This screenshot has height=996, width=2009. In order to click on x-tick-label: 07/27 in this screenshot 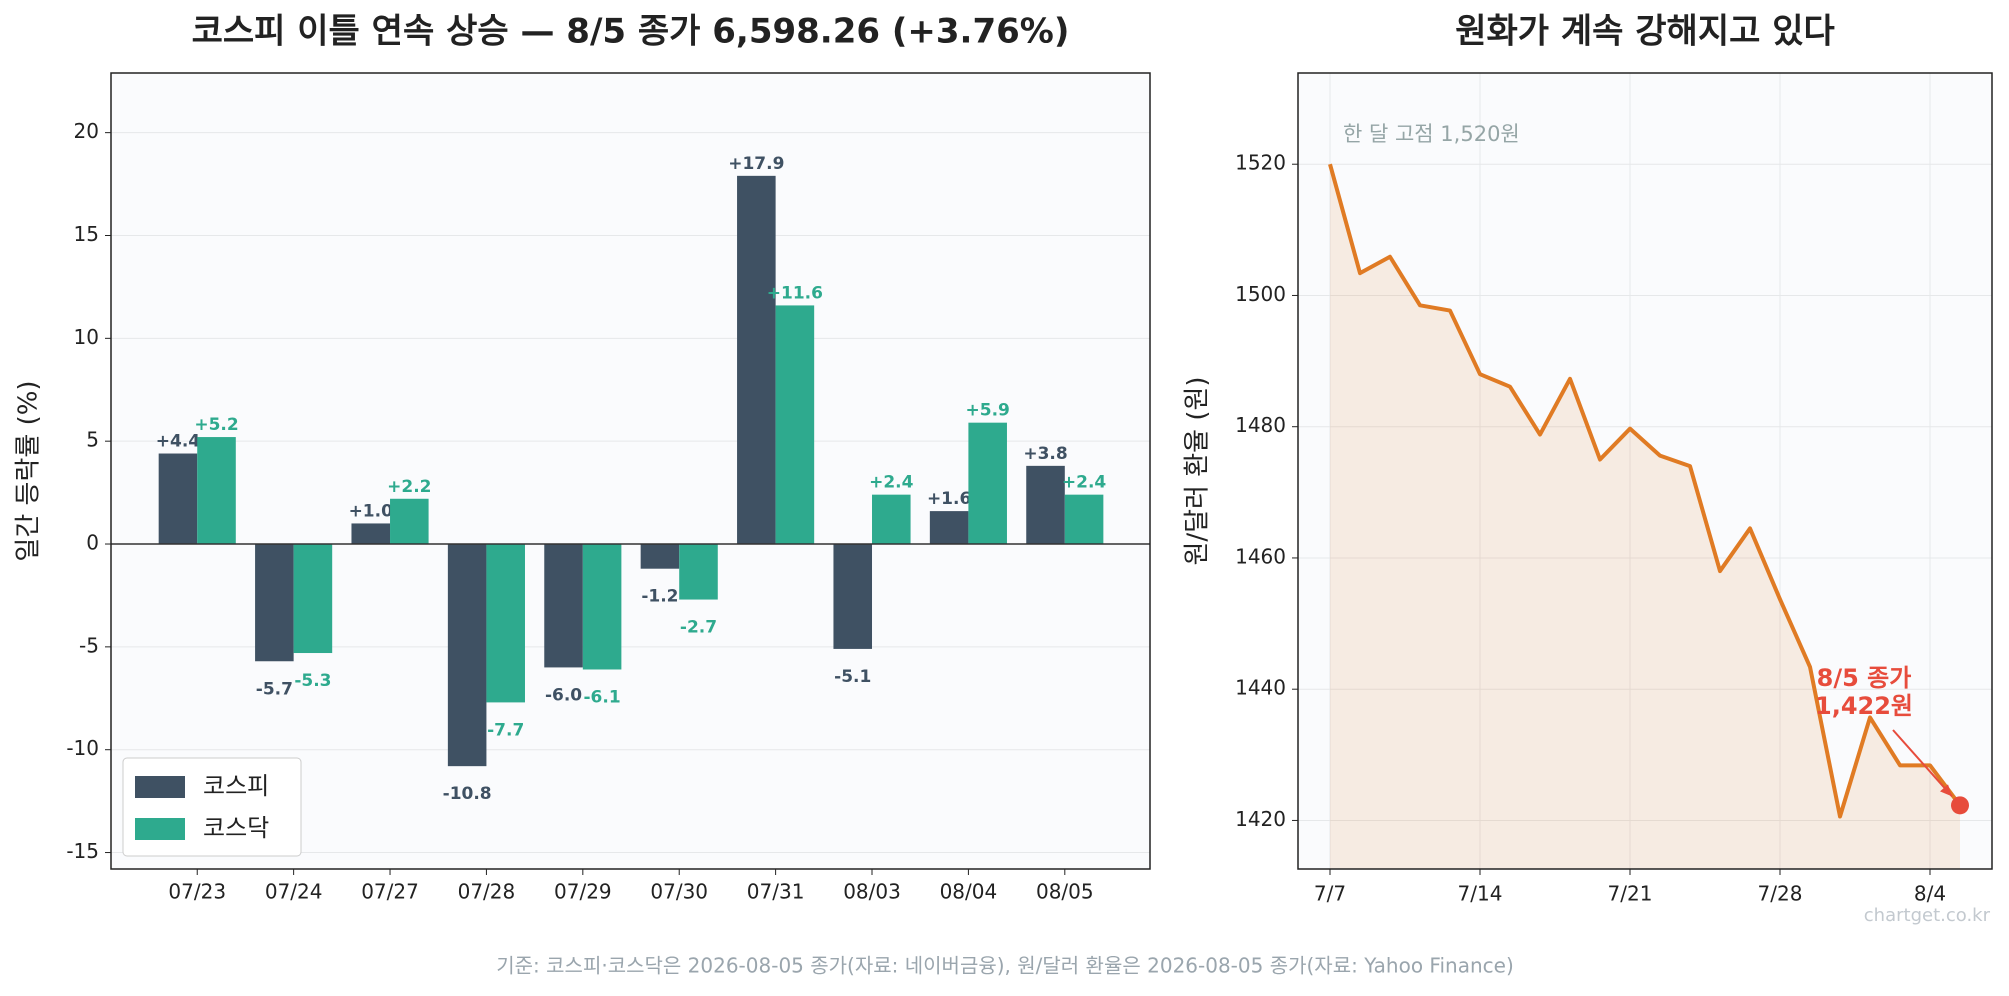, I will do `click(390, 892)`.